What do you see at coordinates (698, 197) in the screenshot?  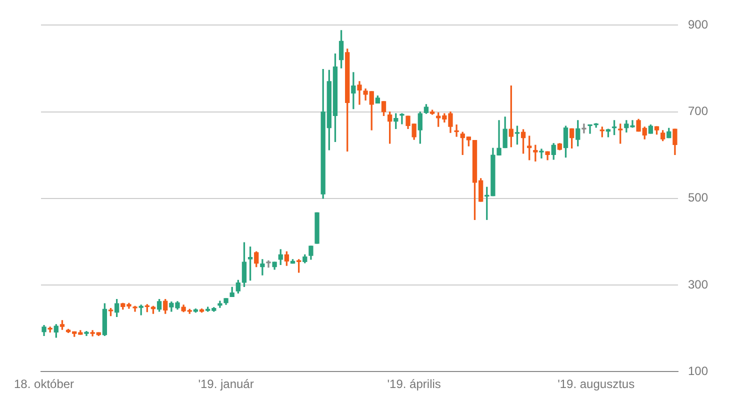 I see `y-tick-label: 500` at bounding box center [698, 197].